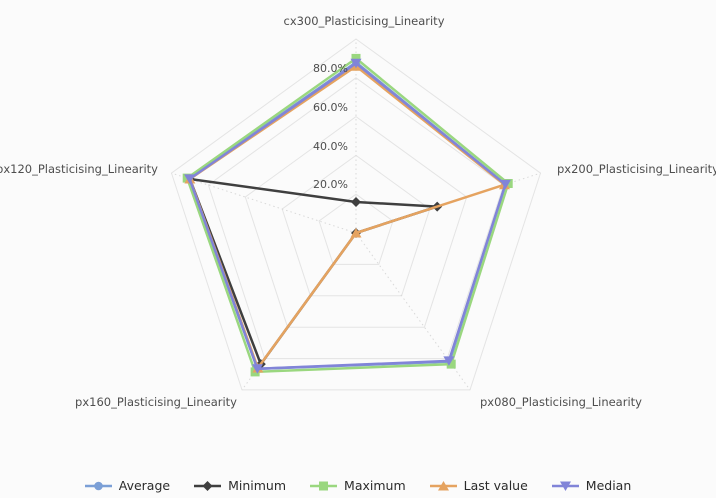 The image size is (716, 498). What do you see at coordinates (330, 184) in the screenshot?
I see `radial-tick-20: 20.0%` at bounding box center [330, 184].